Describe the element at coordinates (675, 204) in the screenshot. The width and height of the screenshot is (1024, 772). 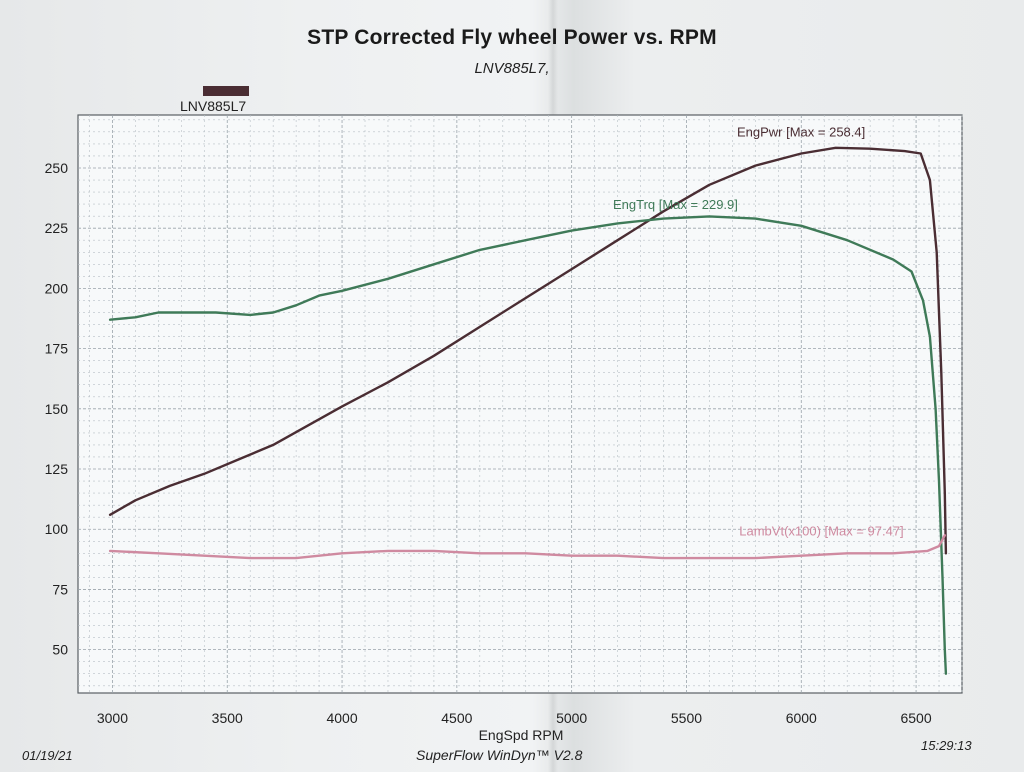
I see `series-label-engtrq: EngTrq [Max = 229.9]` at that location.